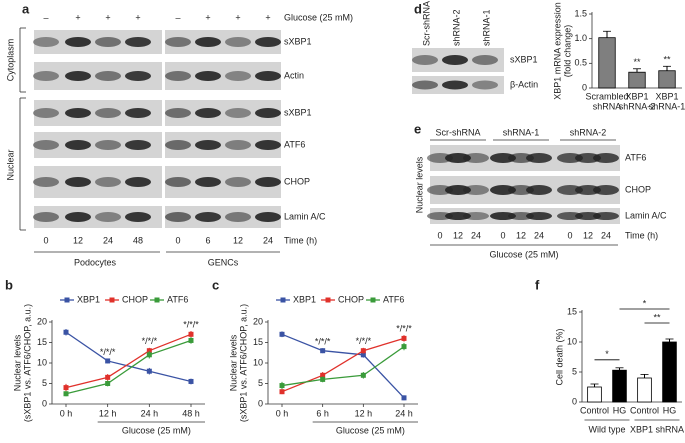  What do you see at coordinates (572, 341) in the screenshot?
I see `y-tick-label: 10` at bounding box center [572, 341].